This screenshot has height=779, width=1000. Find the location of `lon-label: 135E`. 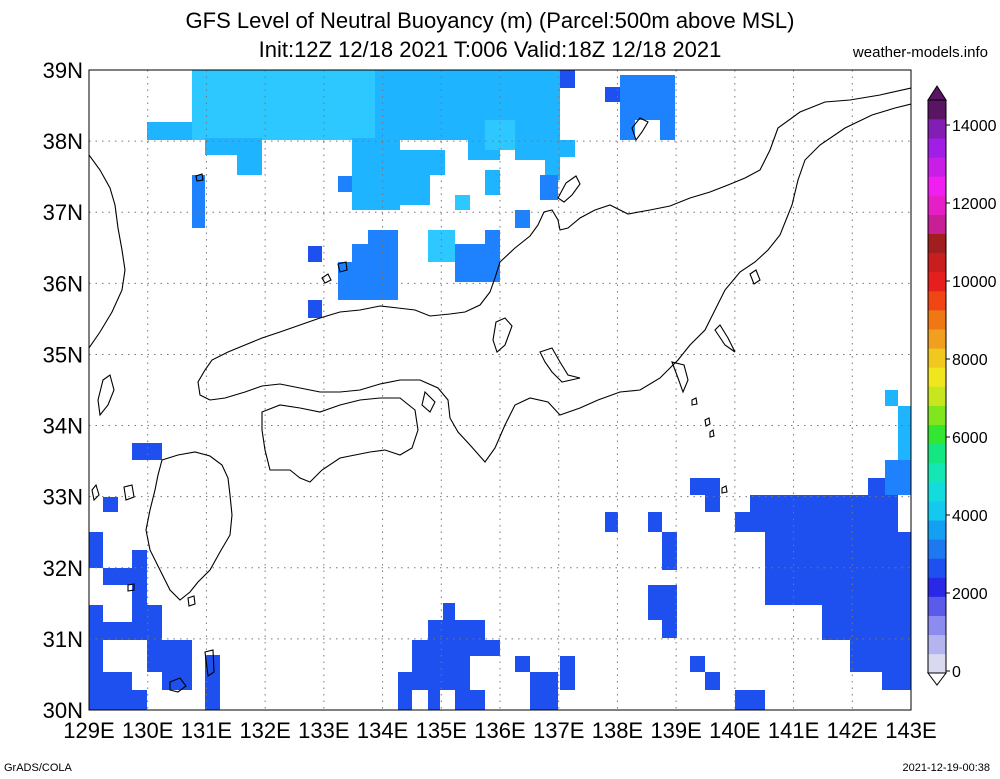

lon-label: 135E is located at coordinates (441, 730).